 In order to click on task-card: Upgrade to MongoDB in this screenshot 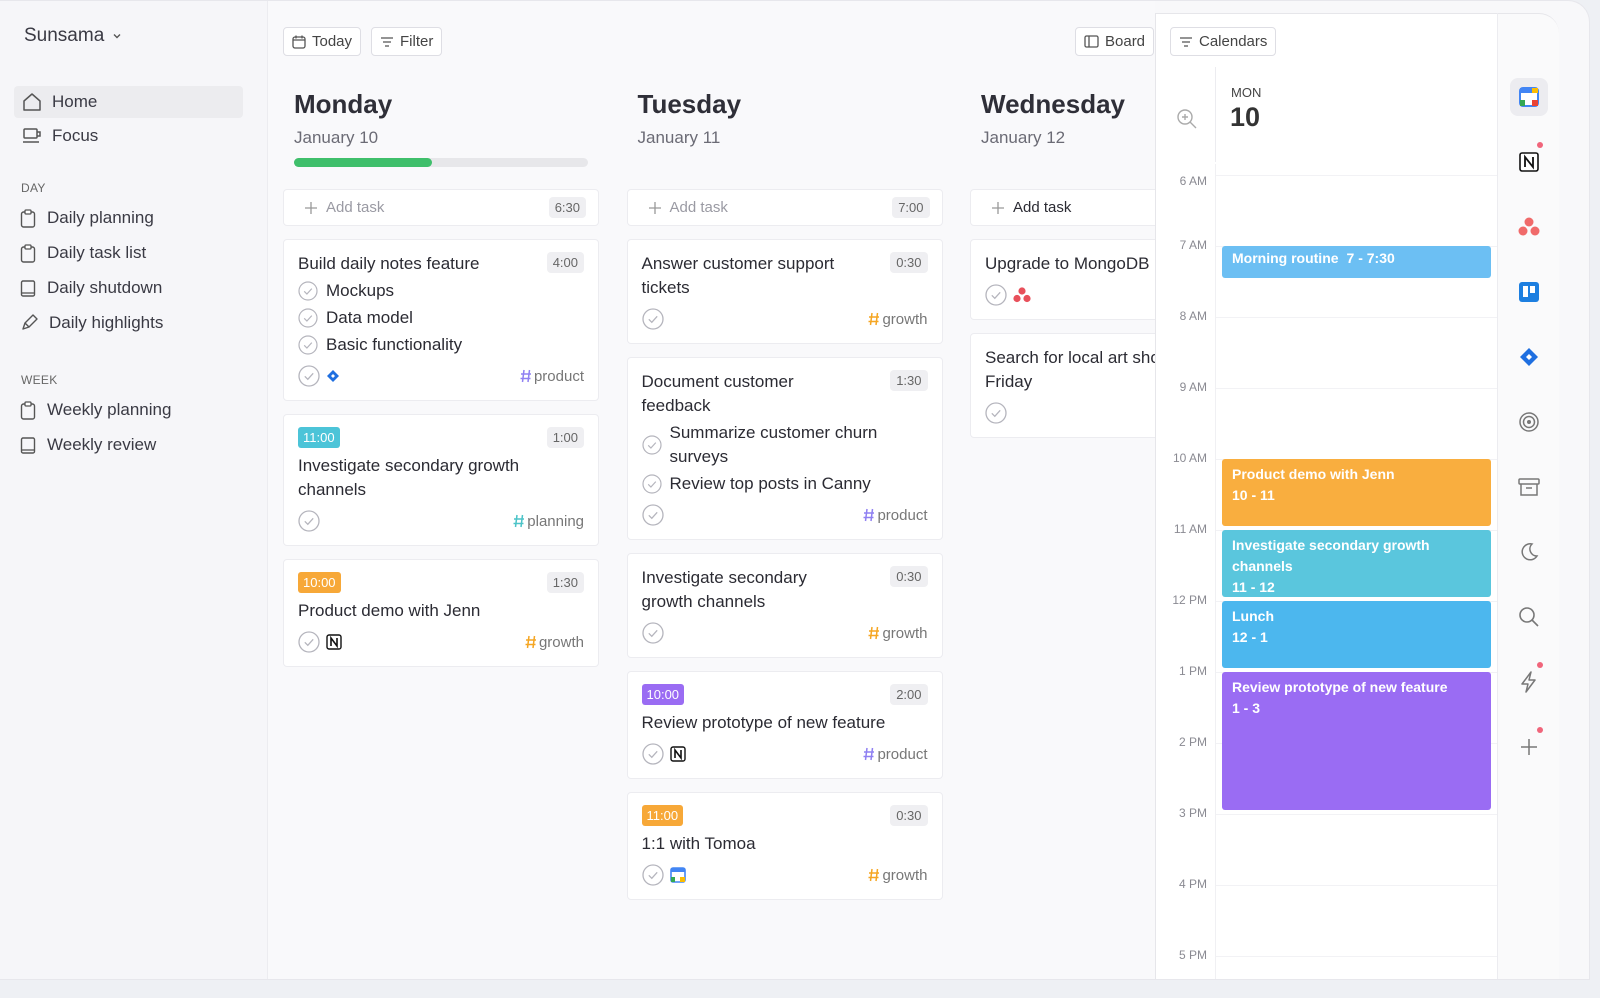, I will do `click(1062, 279)`.